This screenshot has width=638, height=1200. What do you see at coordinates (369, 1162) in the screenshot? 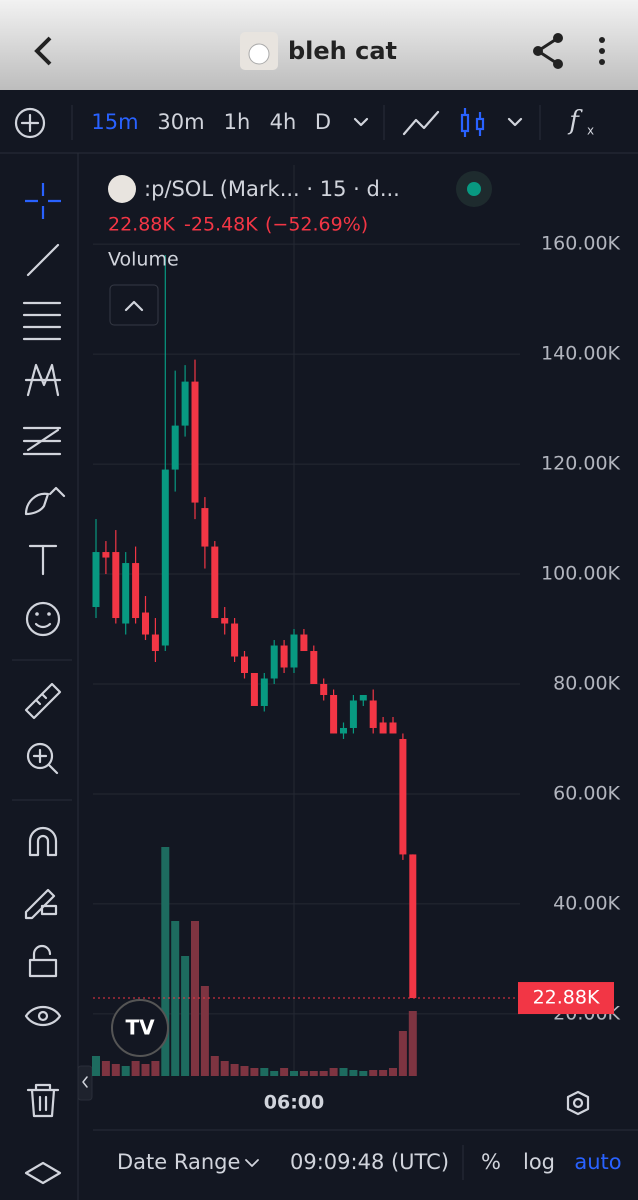
I see `clock: 09:09:48 (UTC)` at bounding box center [369, 1162].